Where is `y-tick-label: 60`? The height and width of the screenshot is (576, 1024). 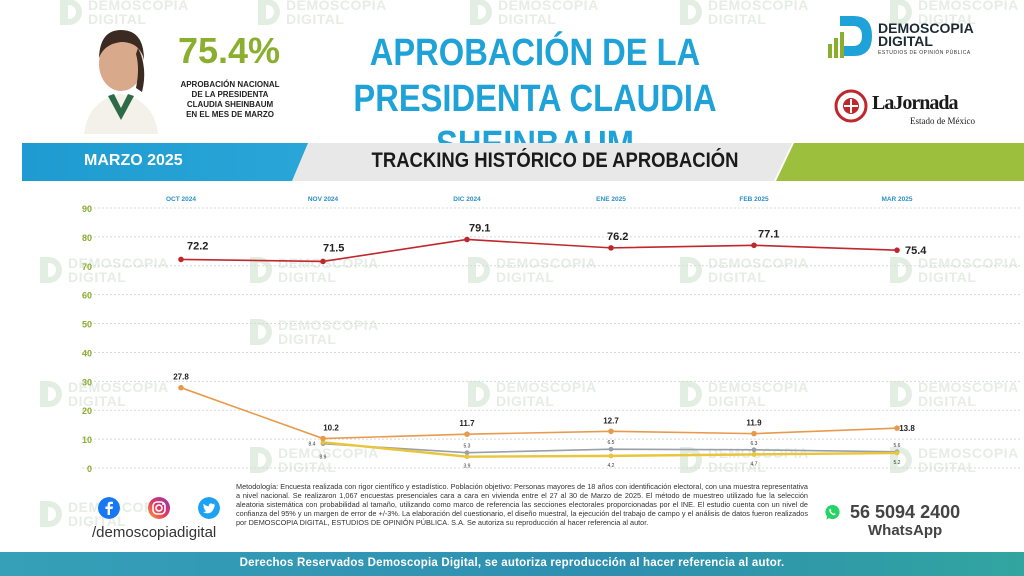
y-tick-label: 60 is located at coordinates (87, 296).